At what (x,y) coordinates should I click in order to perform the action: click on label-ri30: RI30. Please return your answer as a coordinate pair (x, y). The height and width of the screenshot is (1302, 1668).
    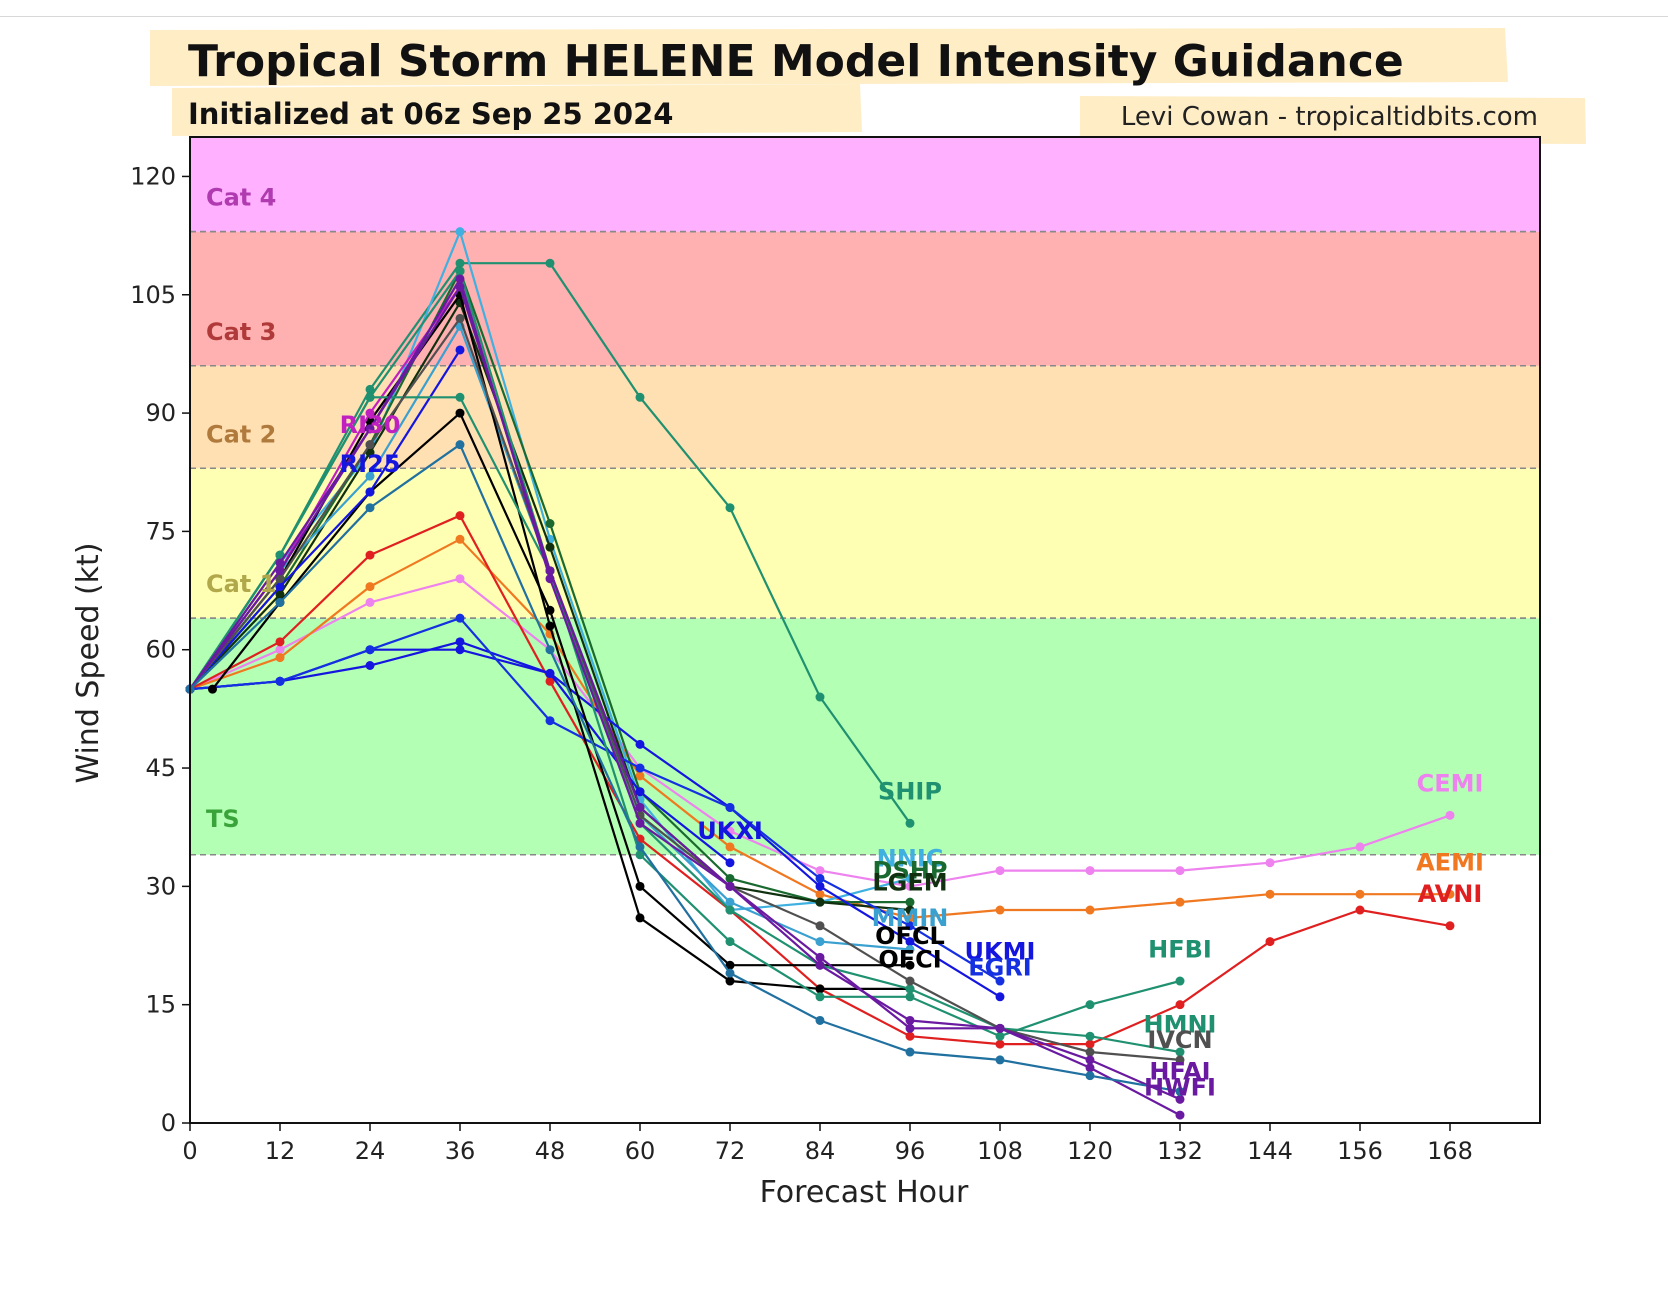
    Looking at the image, I should click on (370, 425).